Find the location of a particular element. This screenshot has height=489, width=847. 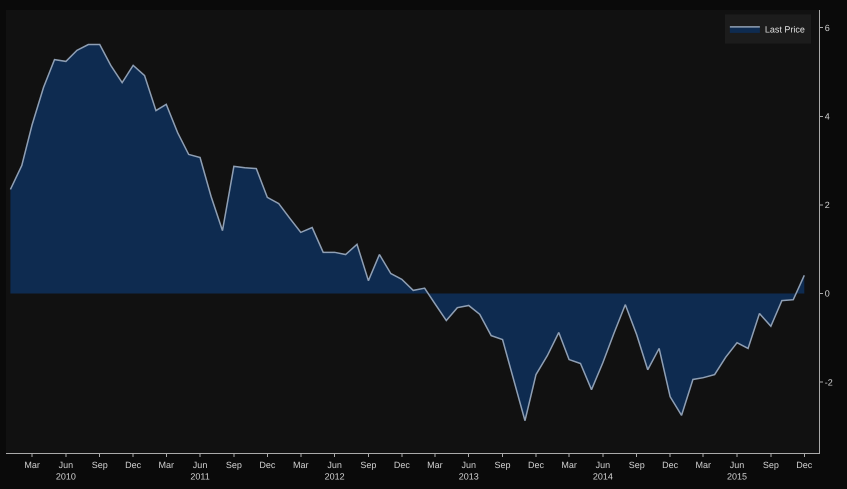

y-tick-label: 4 is located at coordinates (827, 116).